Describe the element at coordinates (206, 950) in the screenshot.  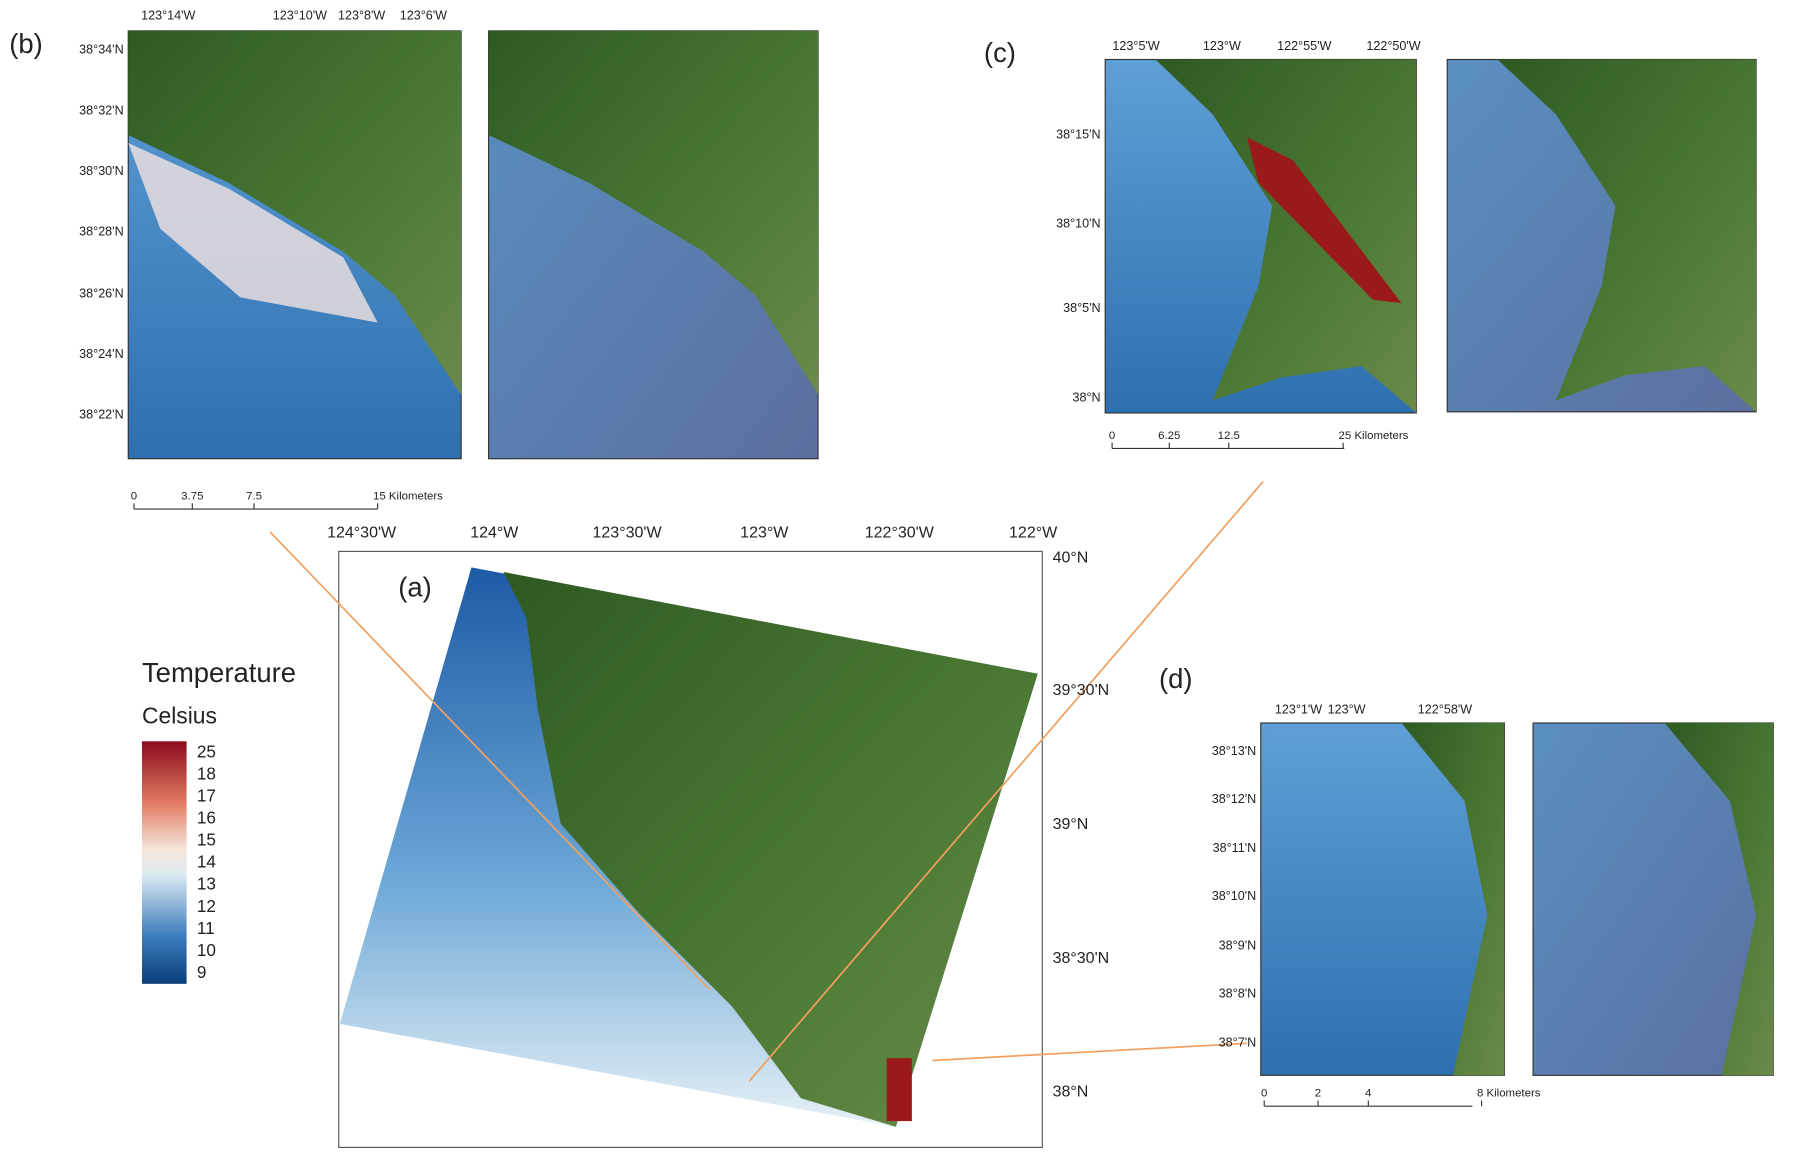
I see `legend-label: 10` at that location.